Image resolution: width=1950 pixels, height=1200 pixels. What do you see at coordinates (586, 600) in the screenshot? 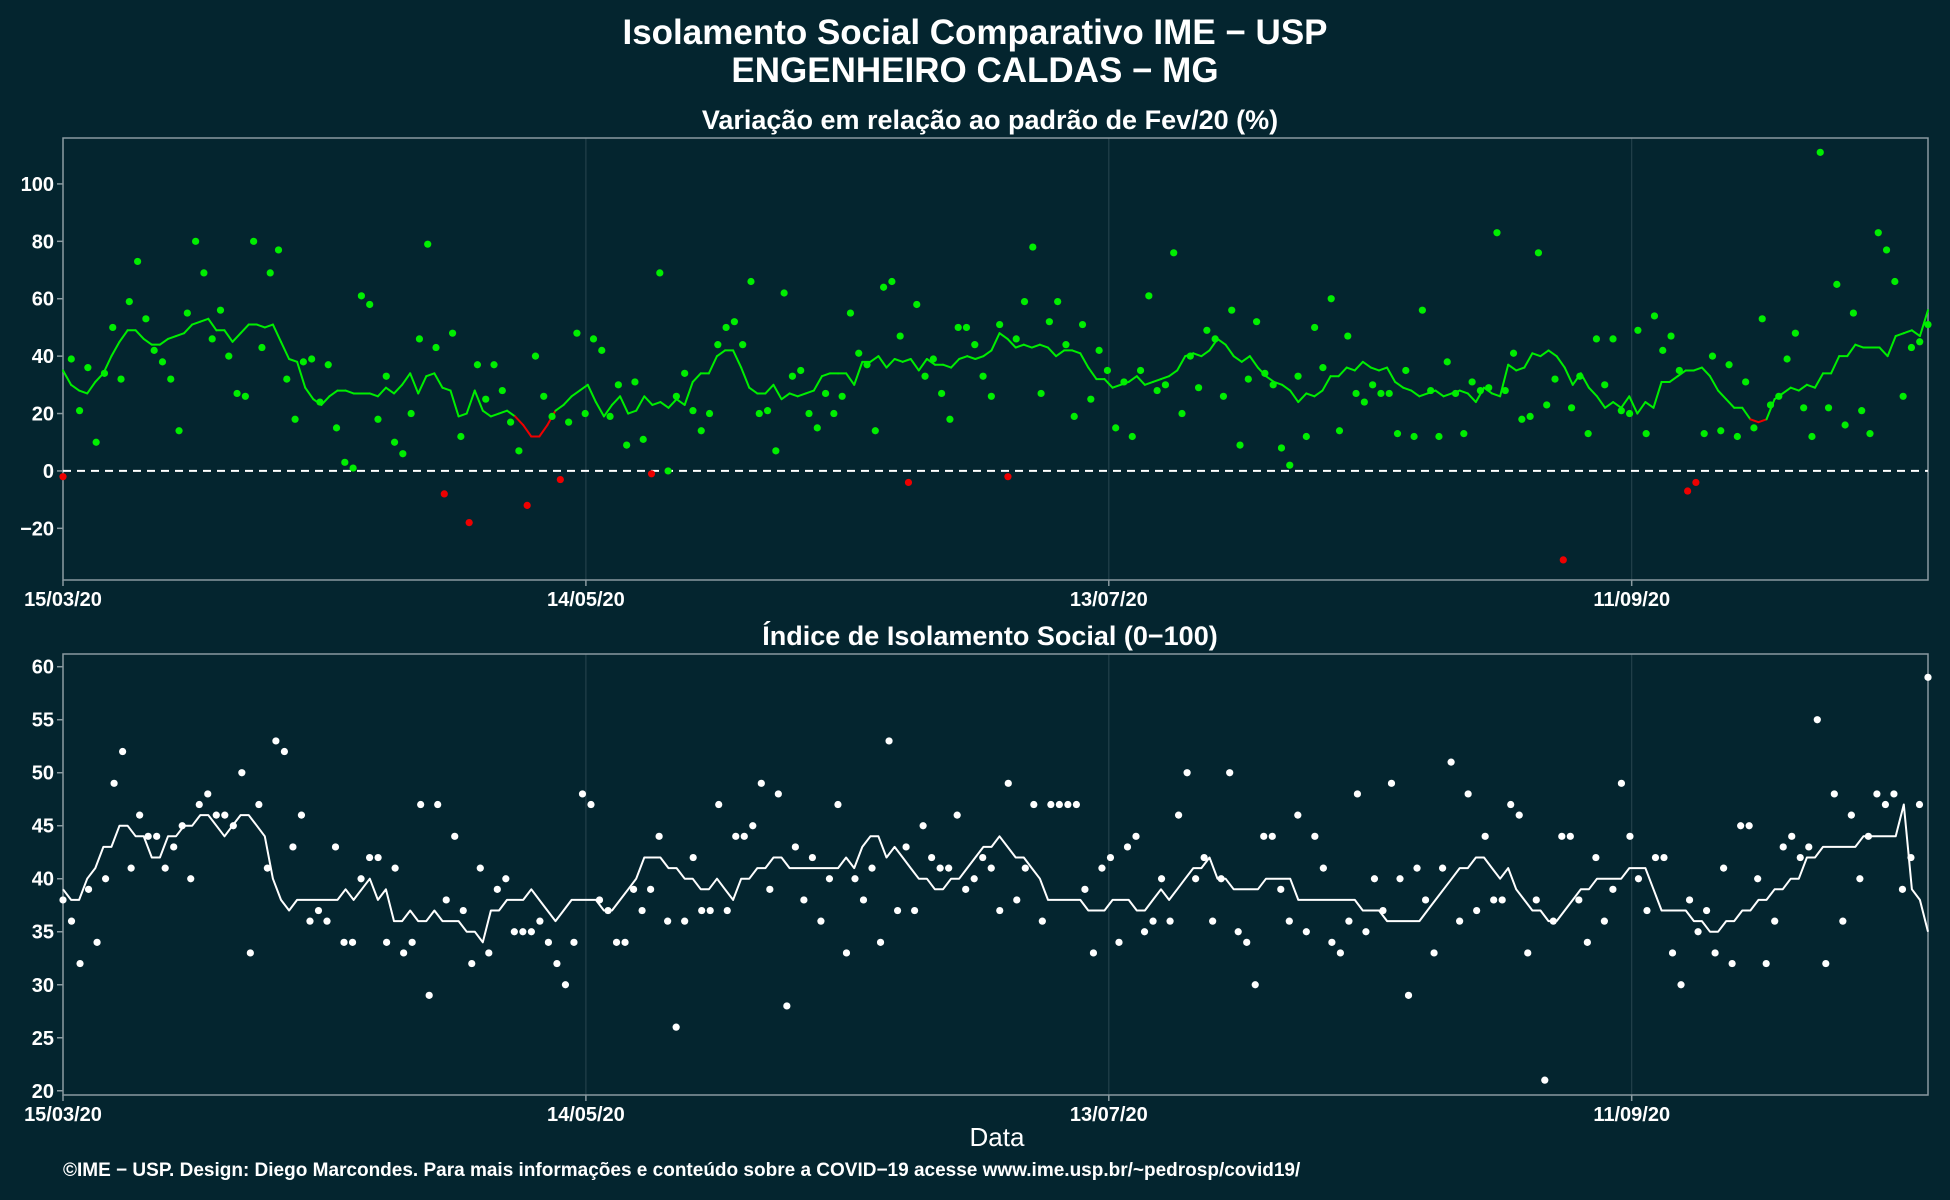
I see `x-tick-label: 14/05/20` at bounding box center [586, 600].